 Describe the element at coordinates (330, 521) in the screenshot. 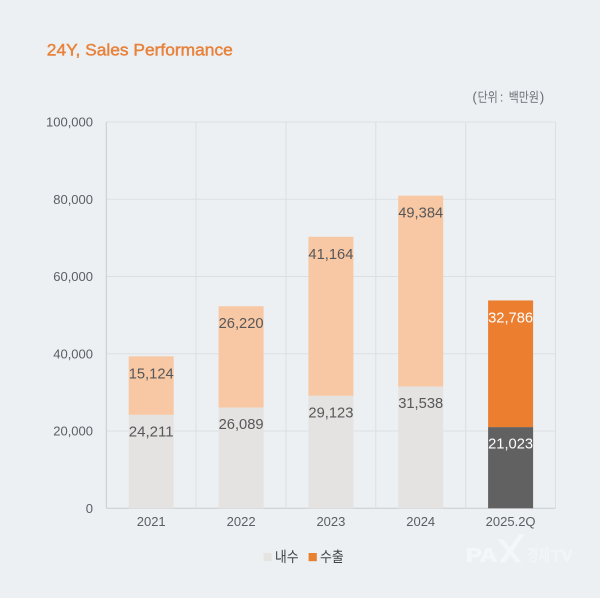

I see `svg-text: 2023` at that location.